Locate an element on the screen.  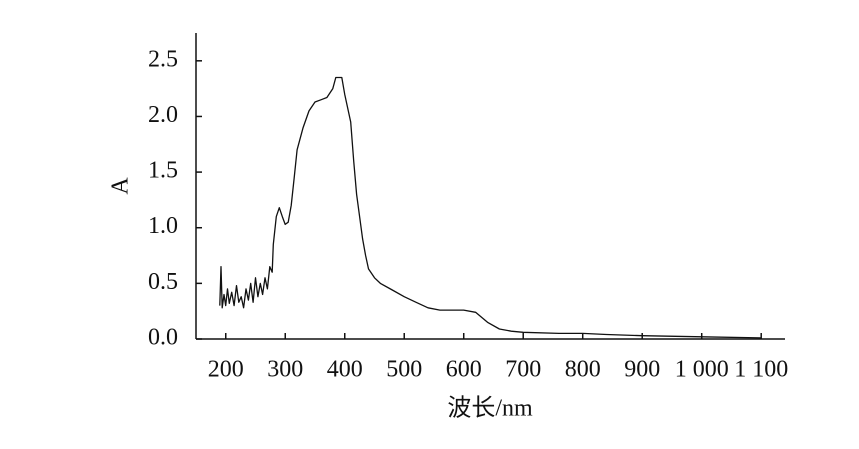
x-tick-label: 300 is located at coordinates (285, 370).